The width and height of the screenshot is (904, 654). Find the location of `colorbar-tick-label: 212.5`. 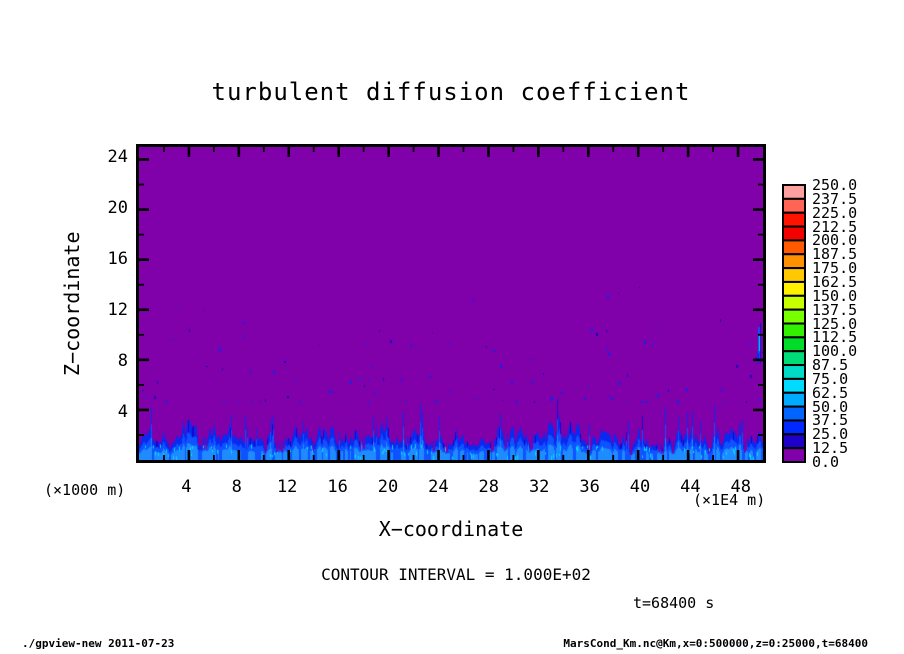

colorbar-tick-label: 212.5 is located at coordinates (835, 226).